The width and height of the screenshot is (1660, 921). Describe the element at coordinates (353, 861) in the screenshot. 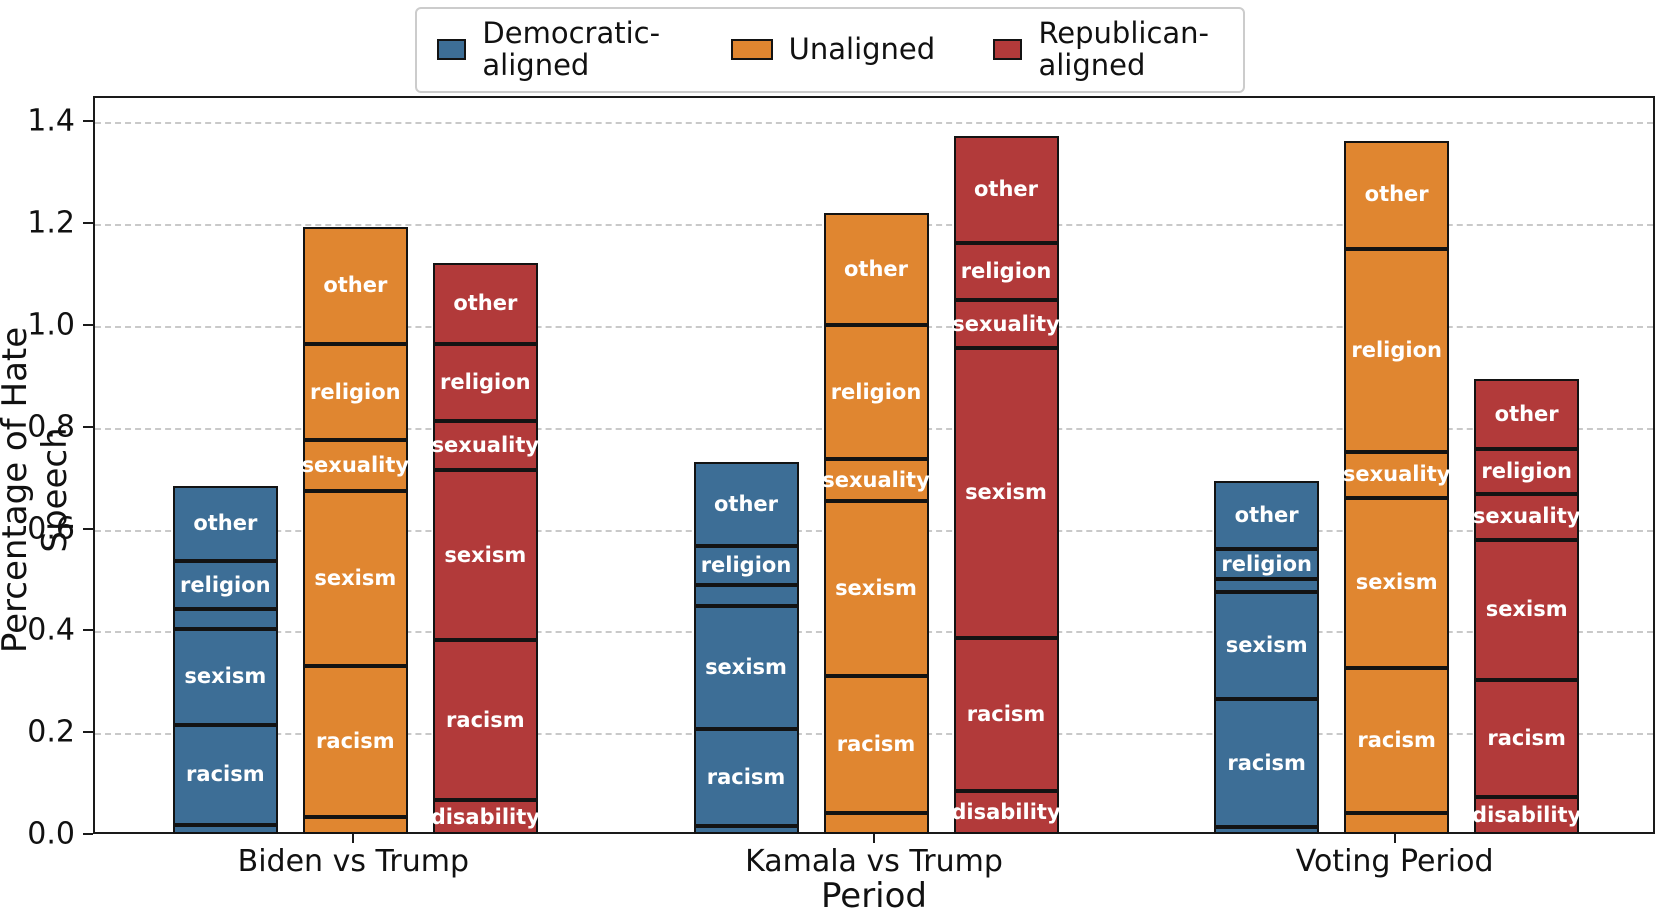

I see `x-tick-label: Biden vs Trump` at that location.